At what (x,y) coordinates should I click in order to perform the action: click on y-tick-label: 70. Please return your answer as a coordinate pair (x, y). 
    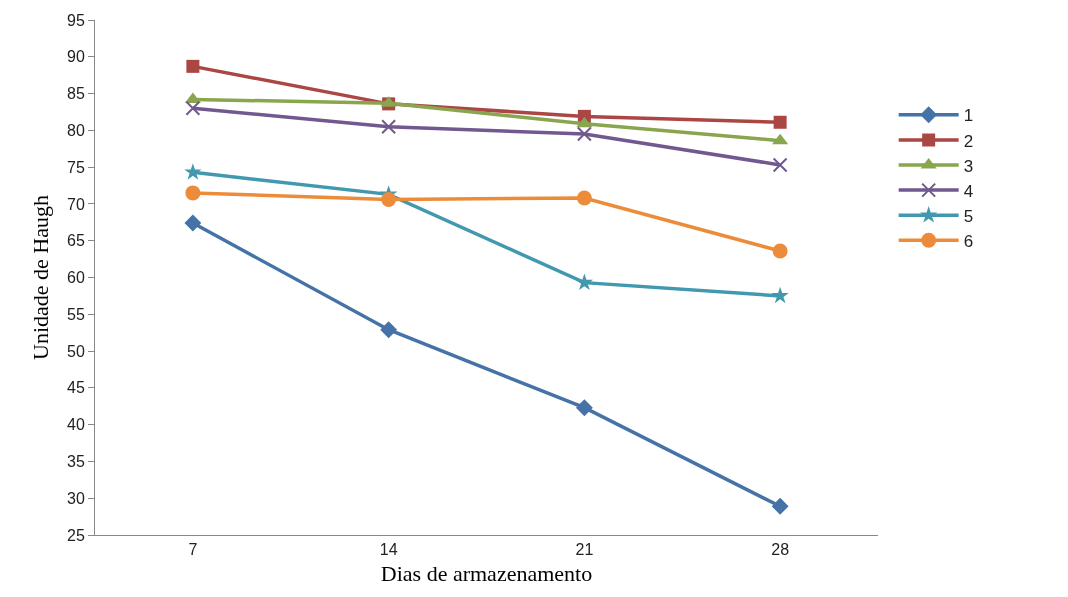
    Looking at the image, I should click on (76, 204).